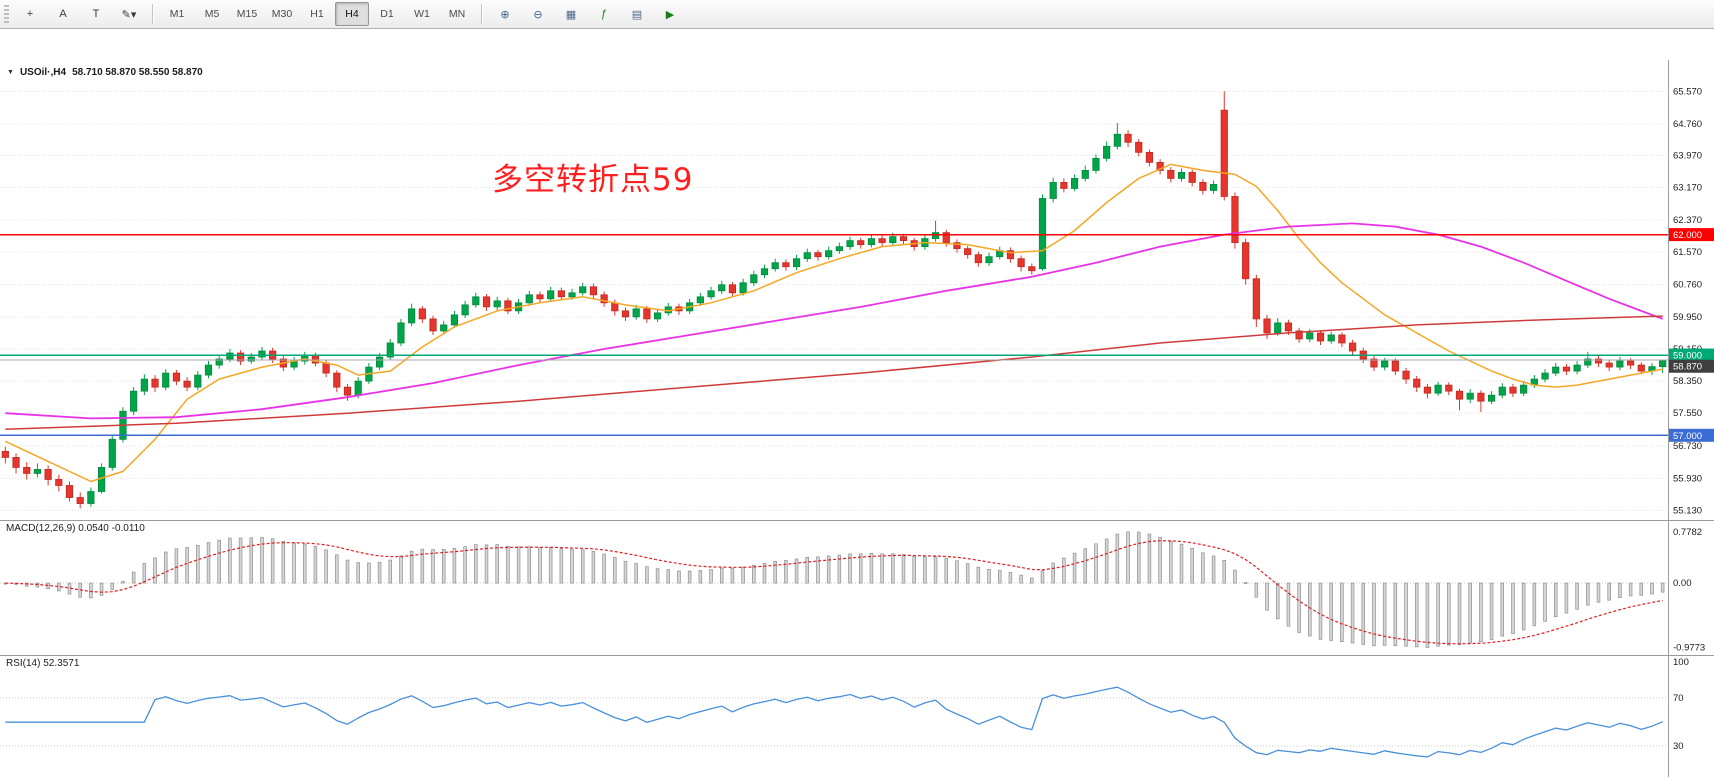 The image size is (1714, 777). I want to click on crosshair-tool-icon: +, so click(30, 14).